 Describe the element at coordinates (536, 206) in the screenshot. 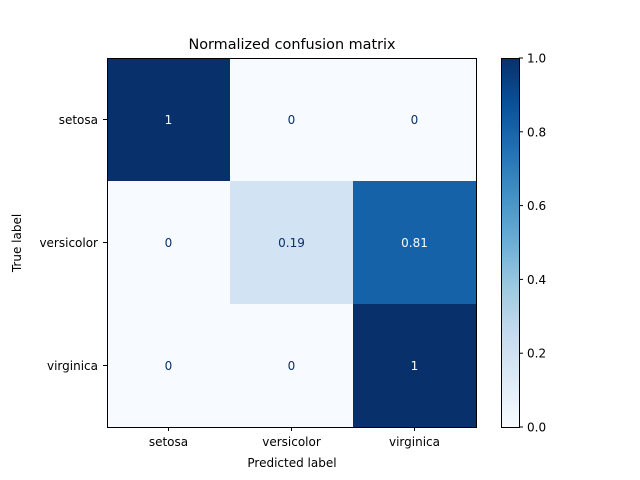

I see `colorbar-tick-label: 0.6` at that location.